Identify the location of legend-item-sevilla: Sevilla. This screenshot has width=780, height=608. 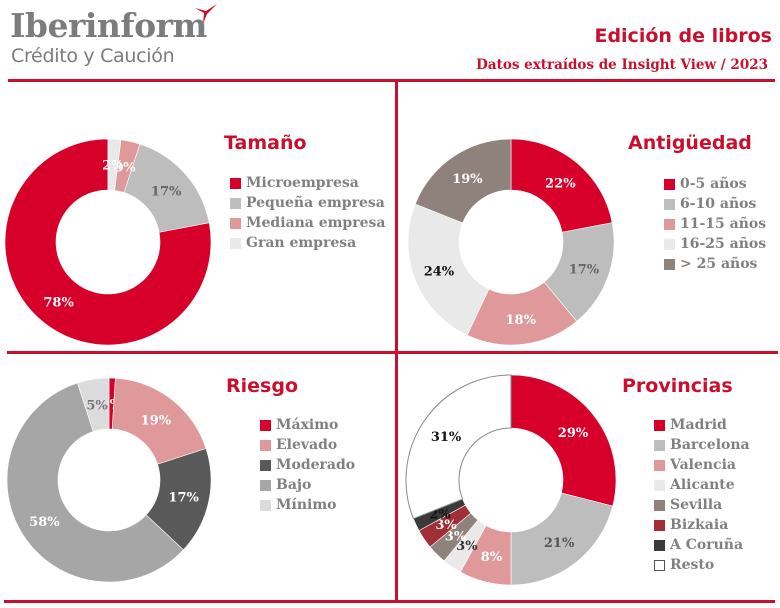
(702, 505).